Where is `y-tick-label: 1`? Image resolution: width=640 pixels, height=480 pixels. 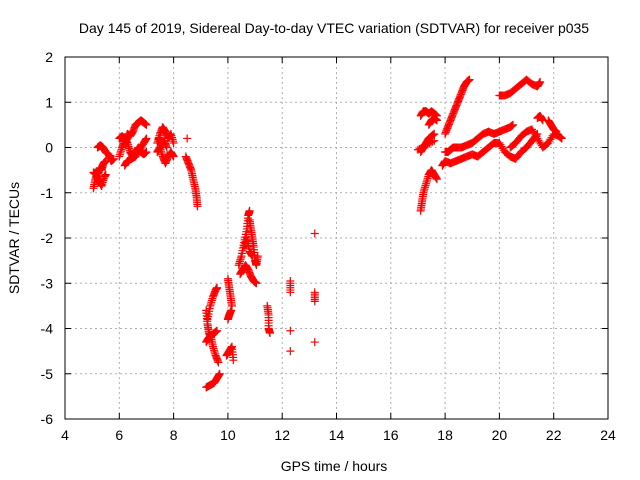 y-tick-label: 1 is located at coordinates (49, 102).